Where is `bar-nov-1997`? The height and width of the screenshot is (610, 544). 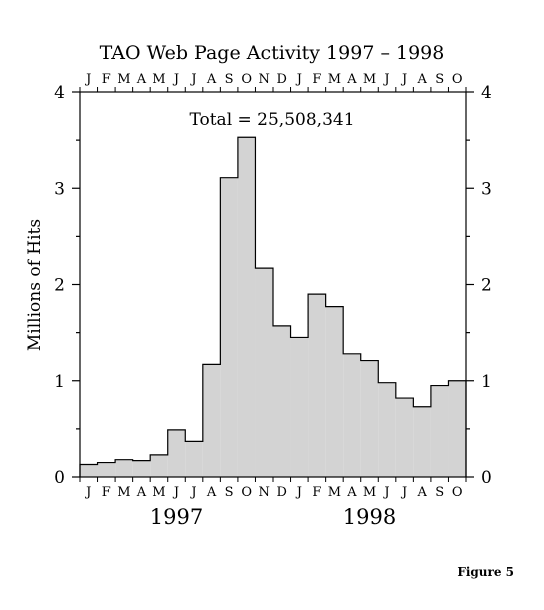
bar-nov-1997 is located at coordinates (264, 372).